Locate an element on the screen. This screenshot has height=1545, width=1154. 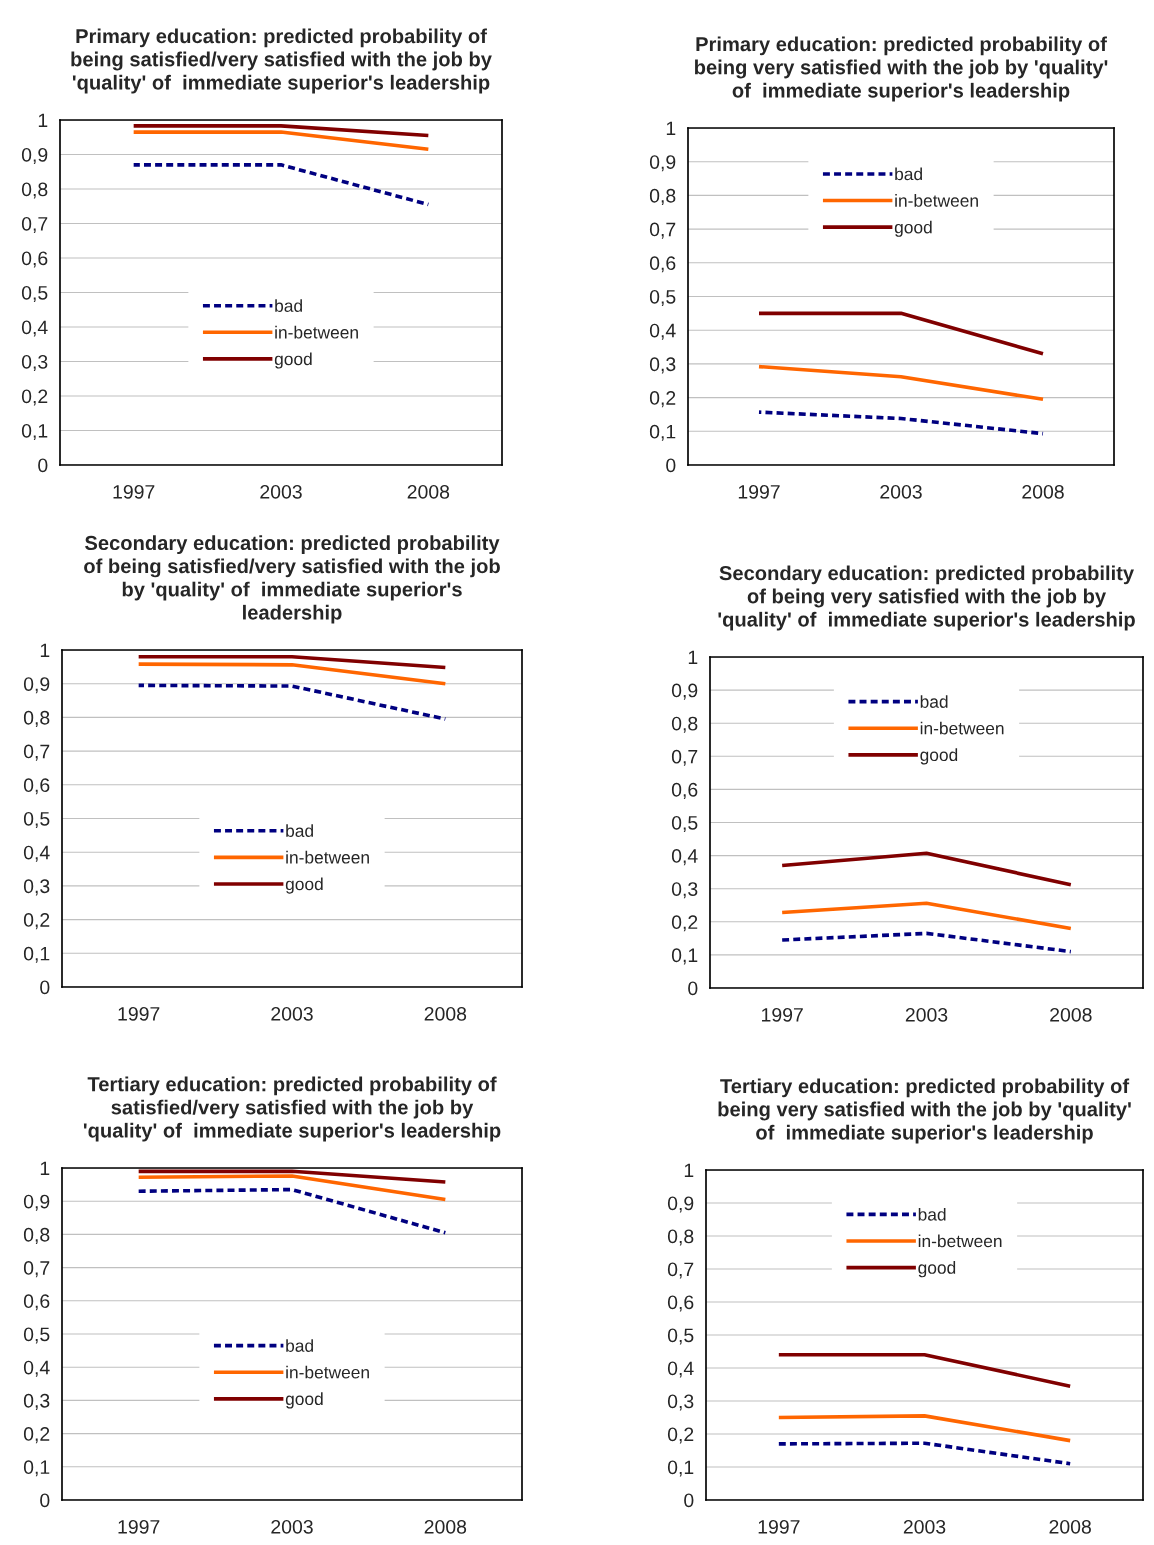
chart-title: Tertiary education: predicted probability of satisfied/very satisfied with the job by 'quality' of immediate superior's leadership is located at coordinates (292, 1109).